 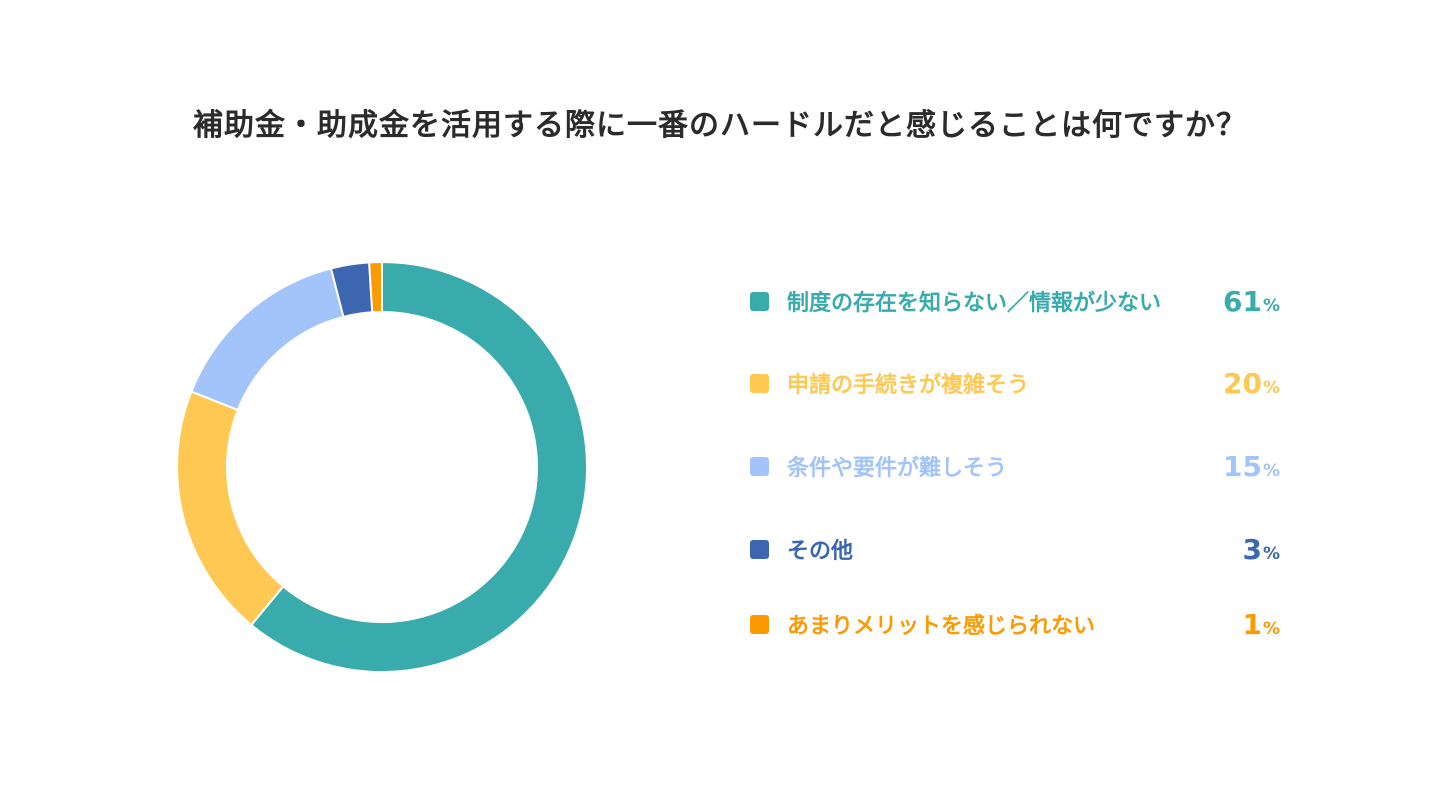 I want to click on legend-label: 条件や要件が難しそう, so click(x=897, y=468).